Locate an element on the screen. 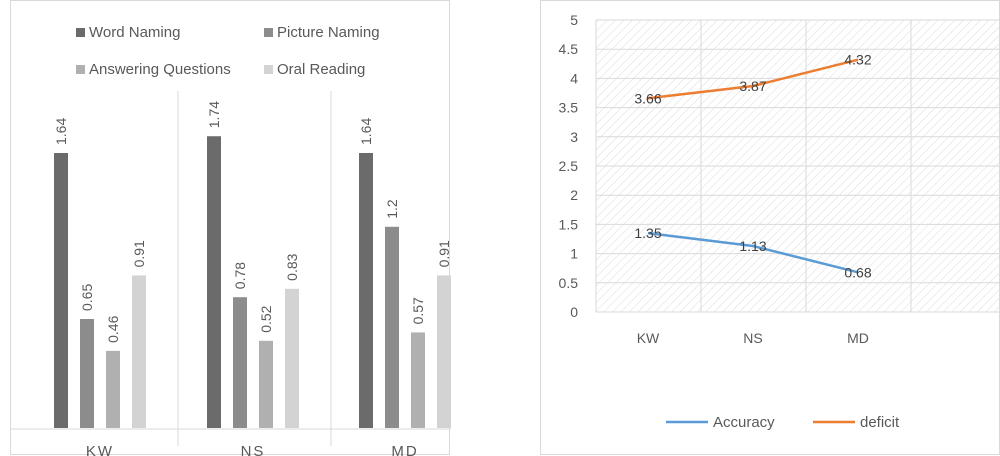 The width and height of the screenshot is (1000, 456). series-line-accuracy is located at coordinates (753, 252).